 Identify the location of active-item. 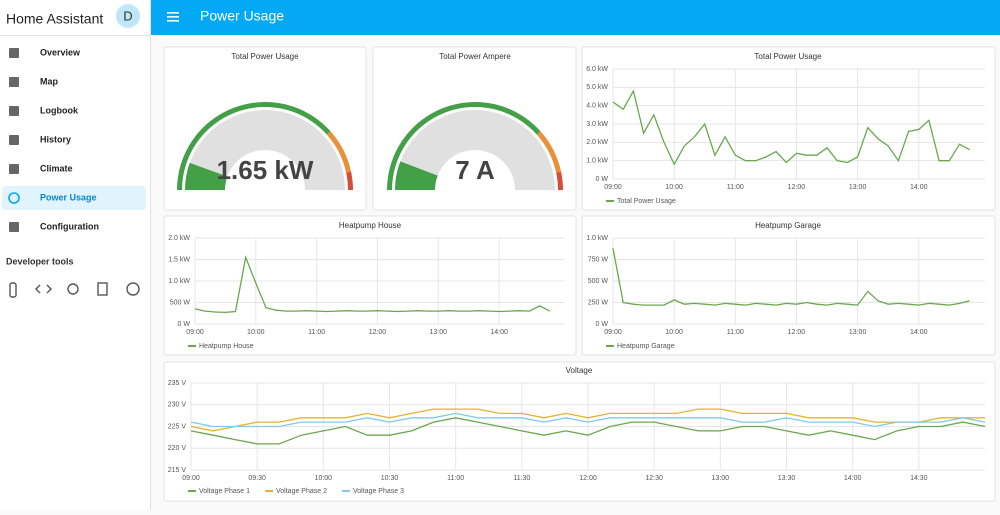
(74, 198).